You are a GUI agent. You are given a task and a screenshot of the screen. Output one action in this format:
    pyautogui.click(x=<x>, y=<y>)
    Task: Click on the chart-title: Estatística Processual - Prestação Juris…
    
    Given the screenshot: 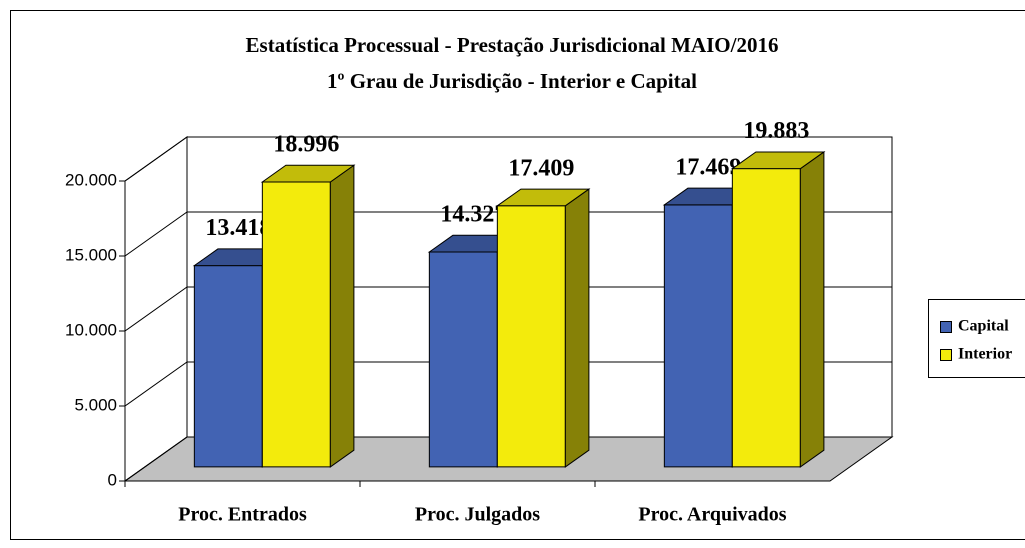 What is the action you would take?
    pyautogui.click(x=512, y=45)
    